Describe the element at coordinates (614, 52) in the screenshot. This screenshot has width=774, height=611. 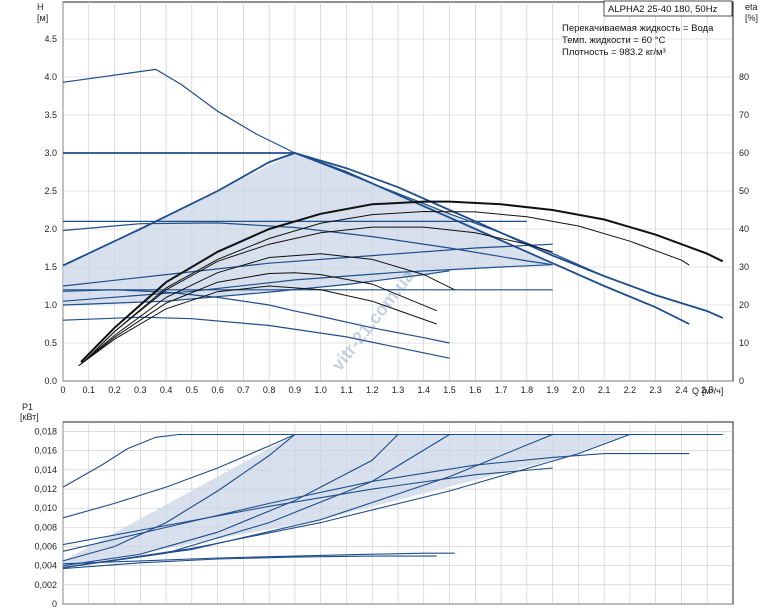
I see `condition-density: Плотность = 983.2 кг/м³` at that location.